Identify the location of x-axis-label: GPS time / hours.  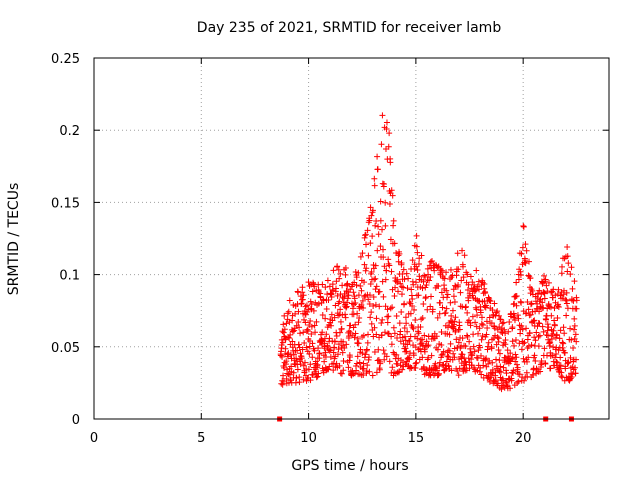
(349, 466).